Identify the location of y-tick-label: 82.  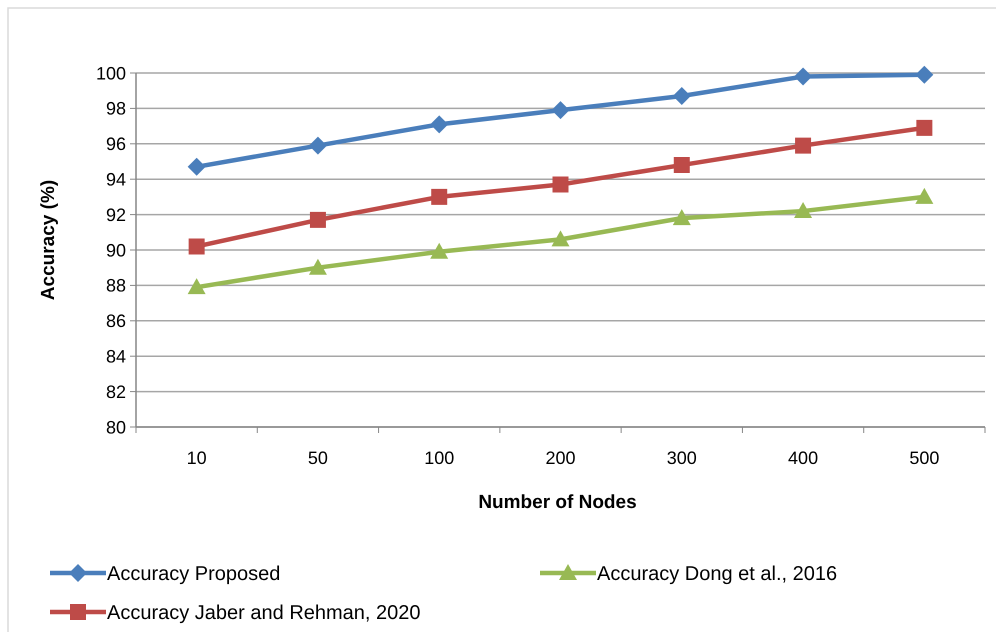
(116, 392).